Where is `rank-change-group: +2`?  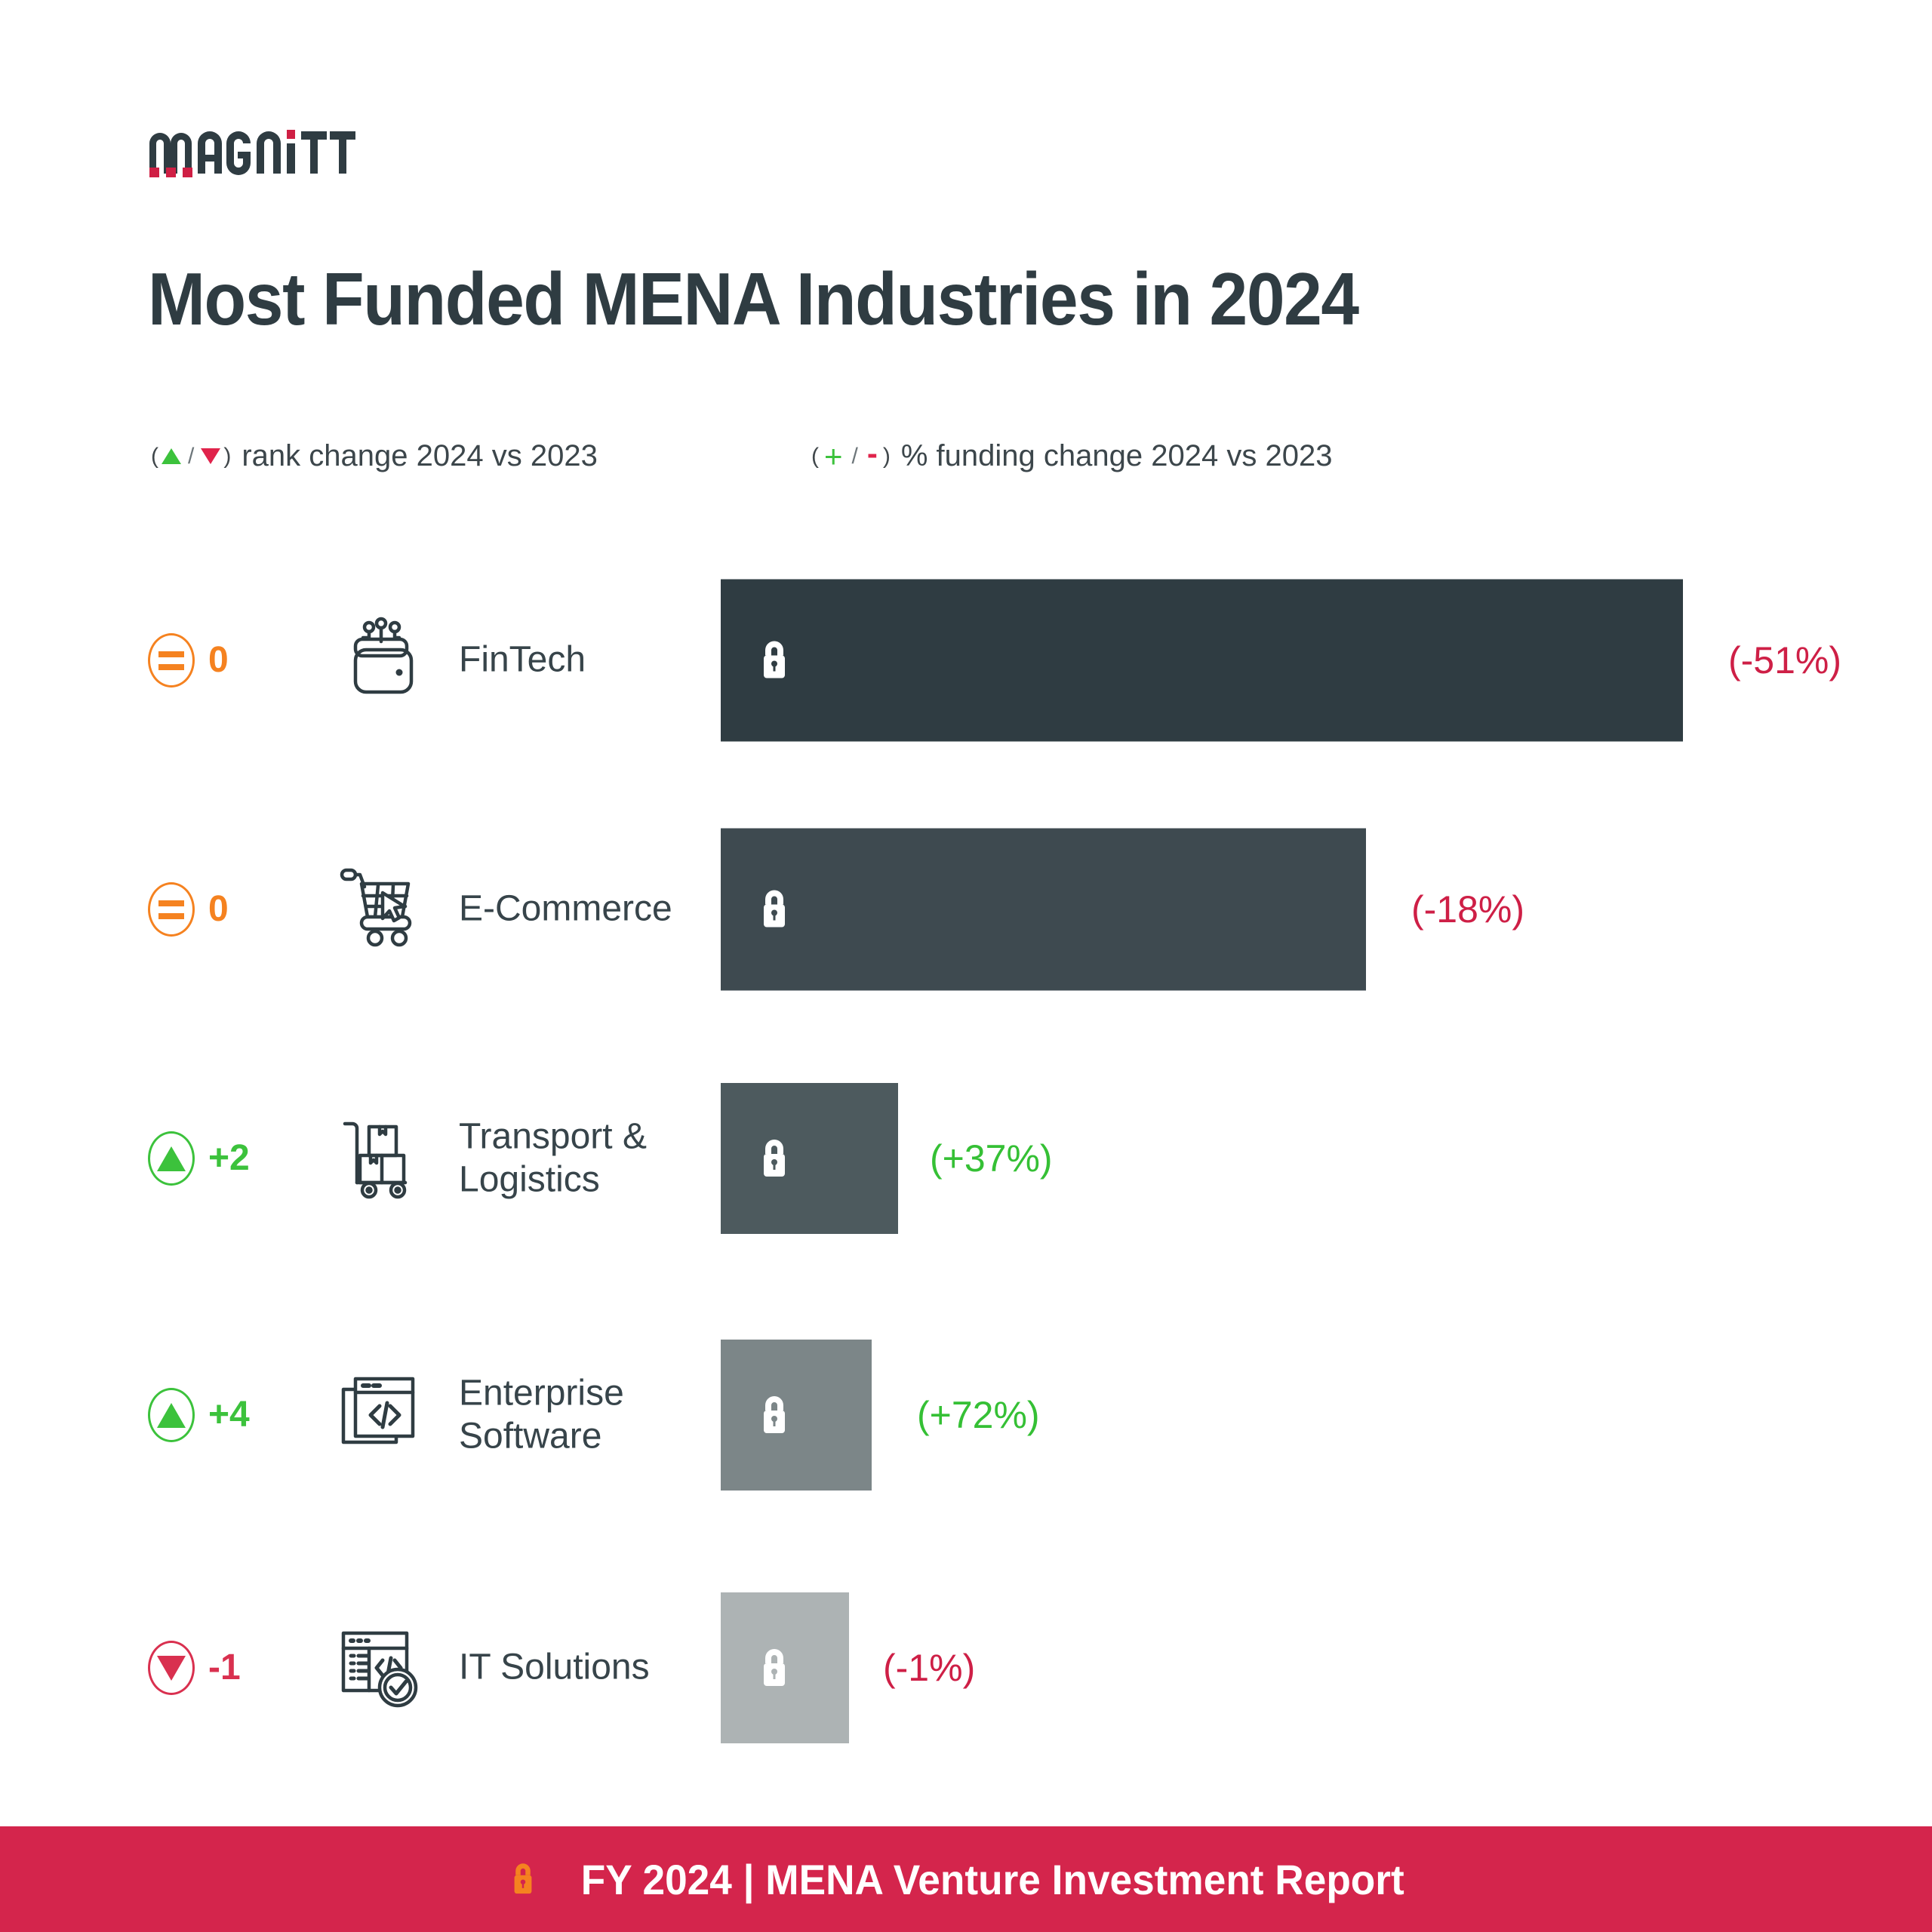 rank-change-group: +2 is located at coordinates (199, 1158).